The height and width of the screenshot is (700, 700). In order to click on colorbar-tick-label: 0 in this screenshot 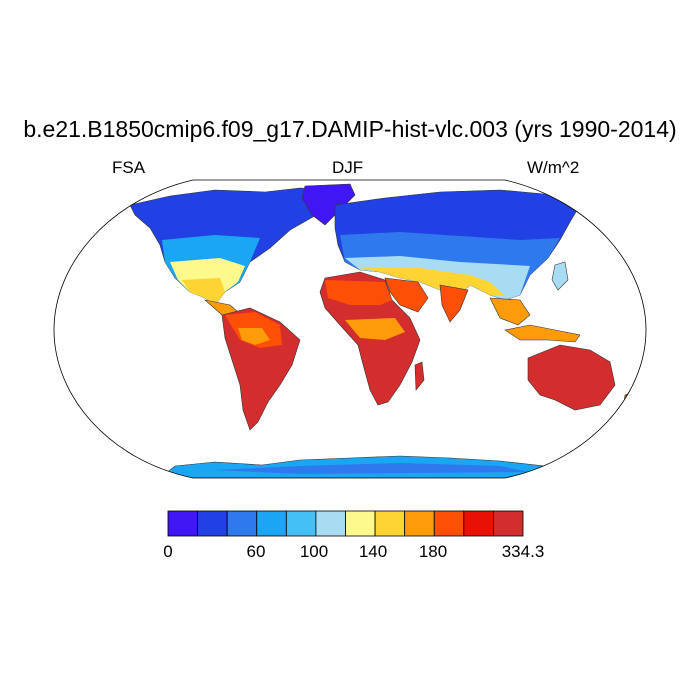, I will do `click(168, 551)`.